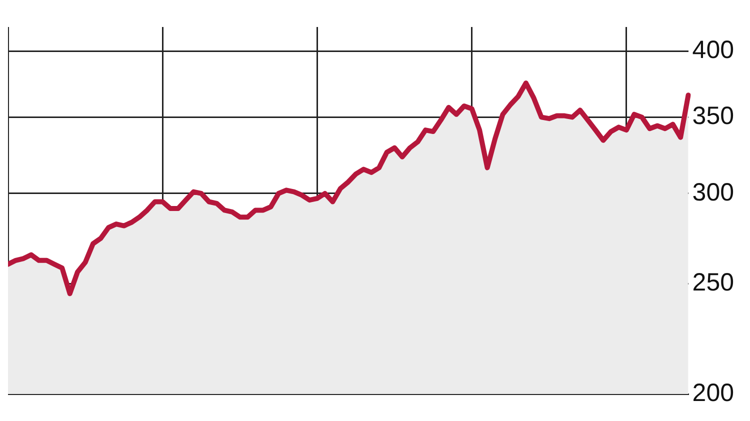 This screenshot has width=750, height=421. I want to click on y-tick-label: 350, so click(713, 116).